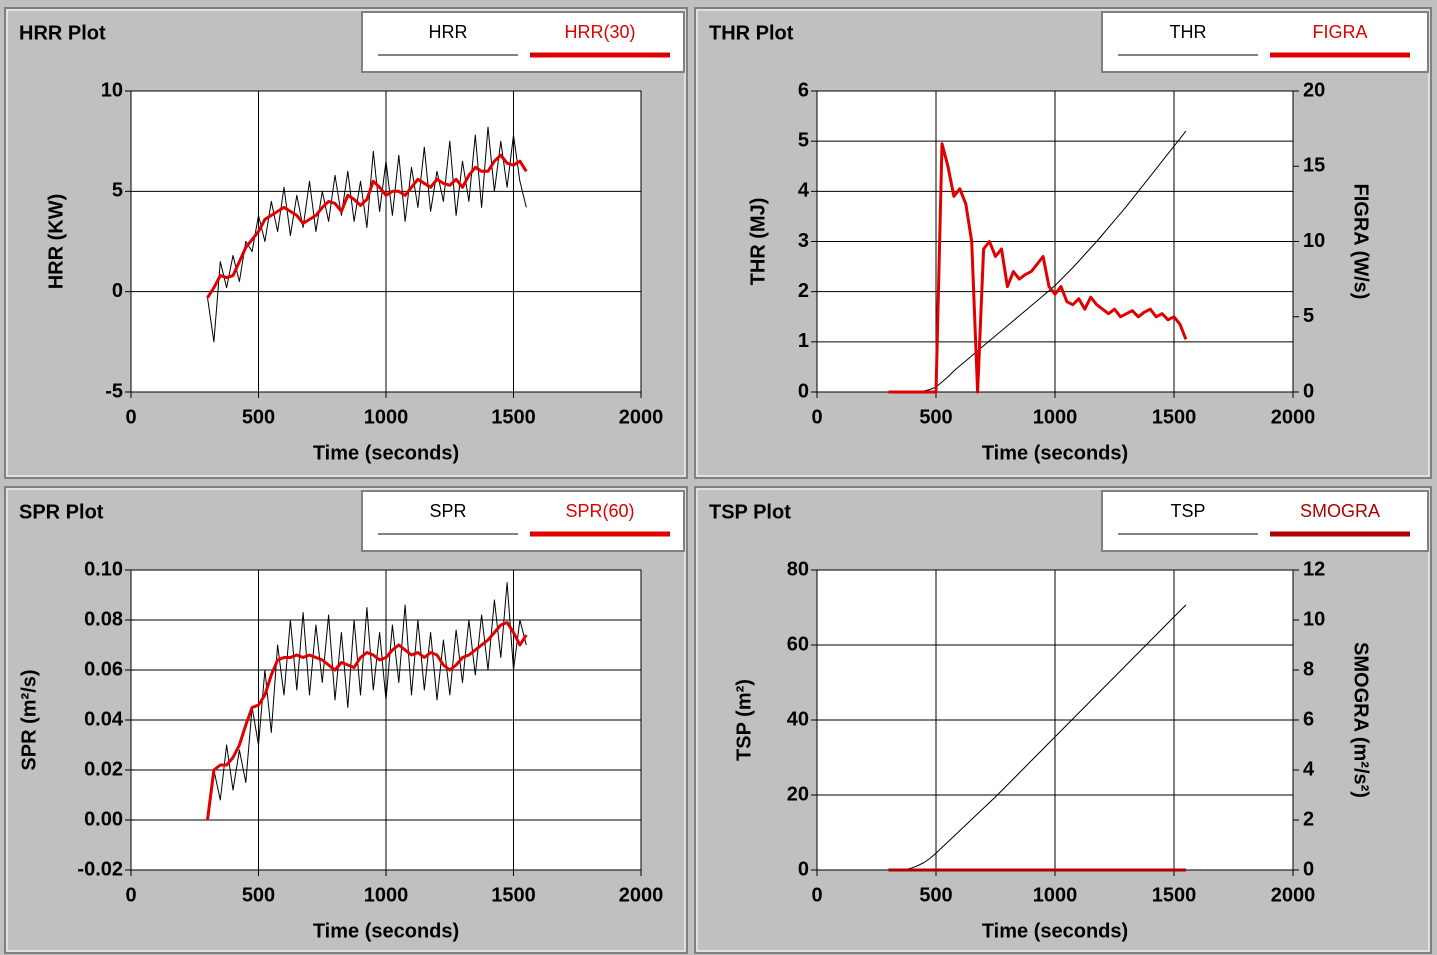  Describe the element at coordinates (1339, 32) in the screenshot. I see `legend-label: FIGRA` at that location.